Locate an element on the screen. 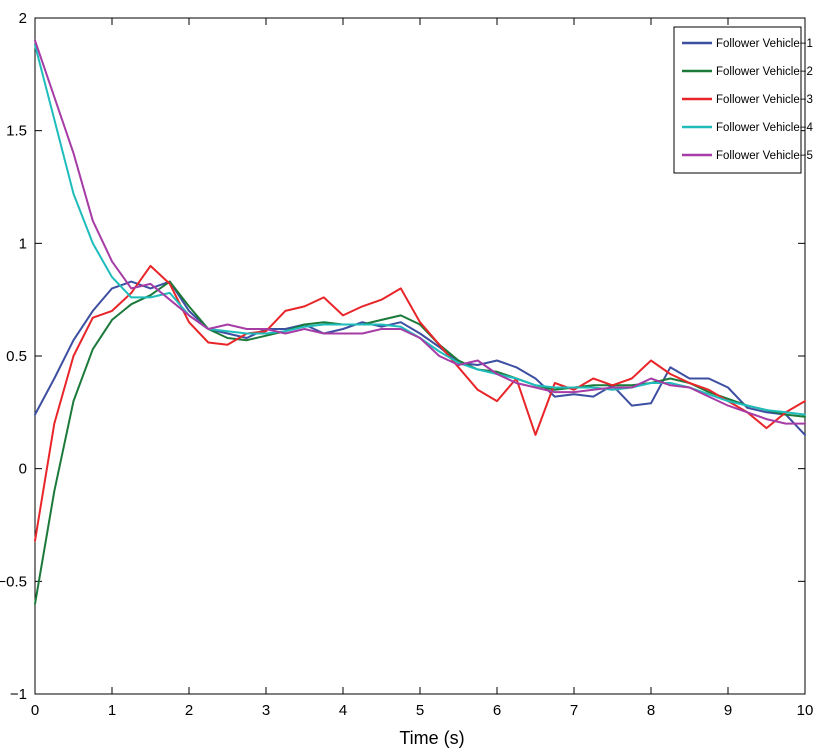 The height and width of the screenshot is (755, 817). x-tick-label: 7 is located at coordinates (574, 710).